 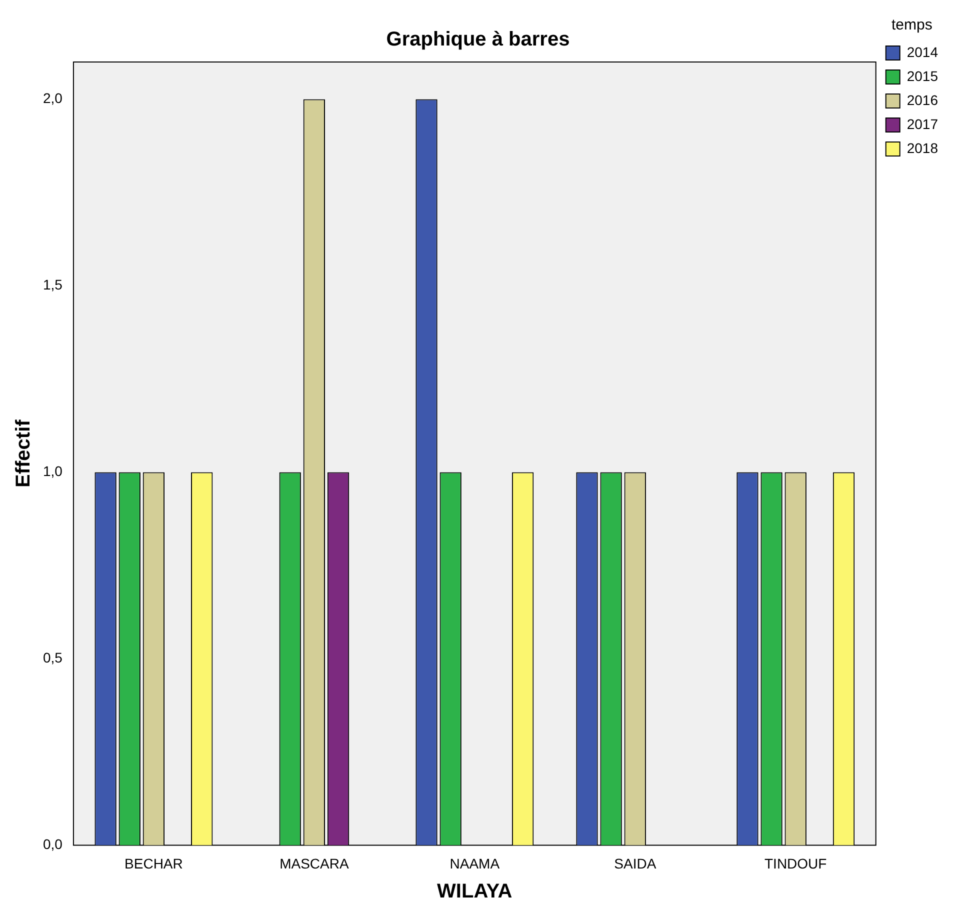 I want to click on legend-label: 2017, so click(x=922, y=124).